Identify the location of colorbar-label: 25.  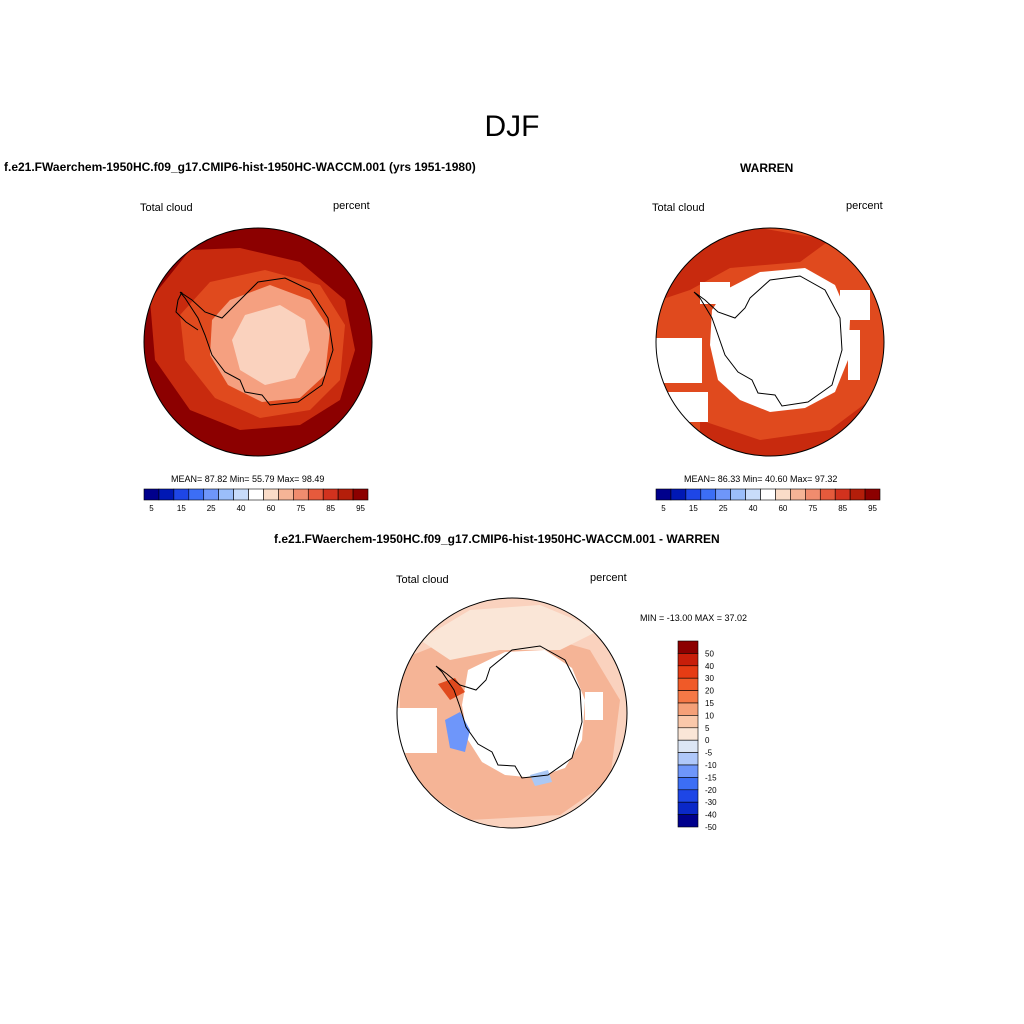
(211, 508).